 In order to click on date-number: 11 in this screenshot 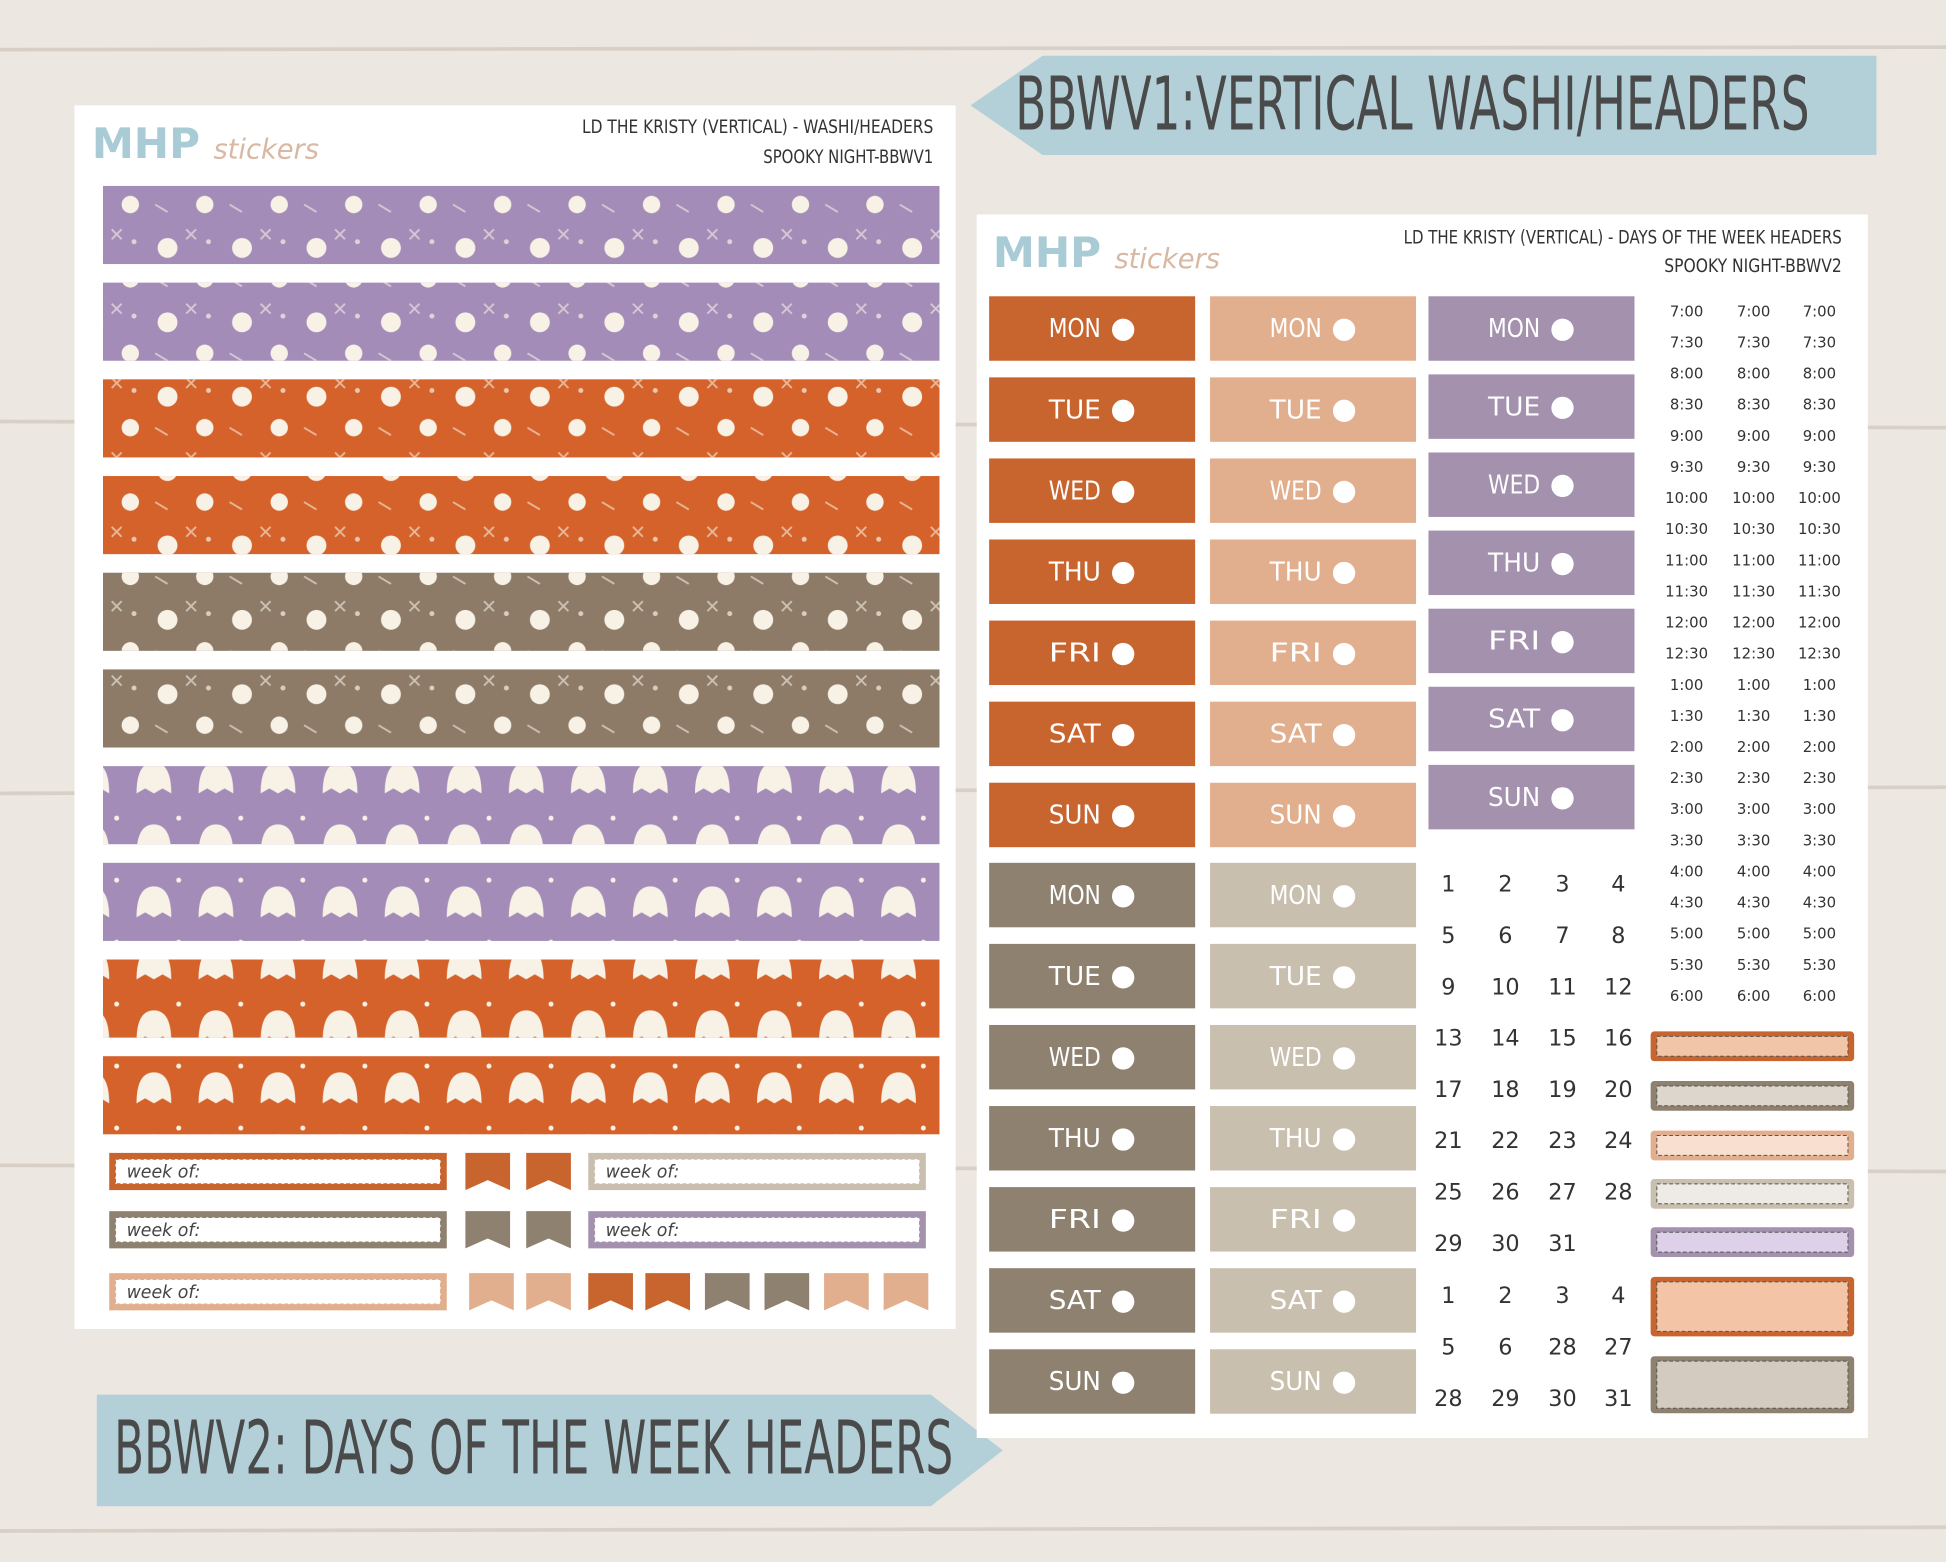, I will do `click(1562, 987)`.